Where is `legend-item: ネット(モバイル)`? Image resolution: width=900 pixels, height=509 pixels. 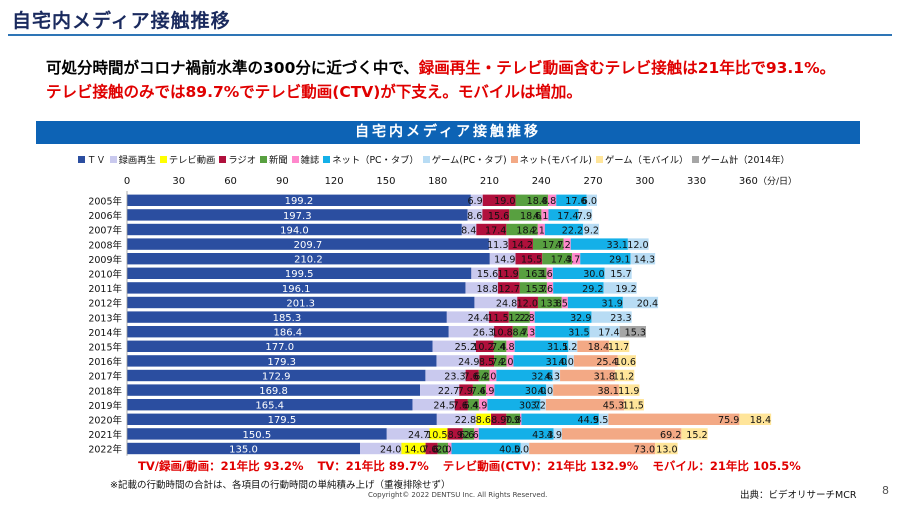 legend-item: ネット(モバイル) is located at coordinates (551, 159).